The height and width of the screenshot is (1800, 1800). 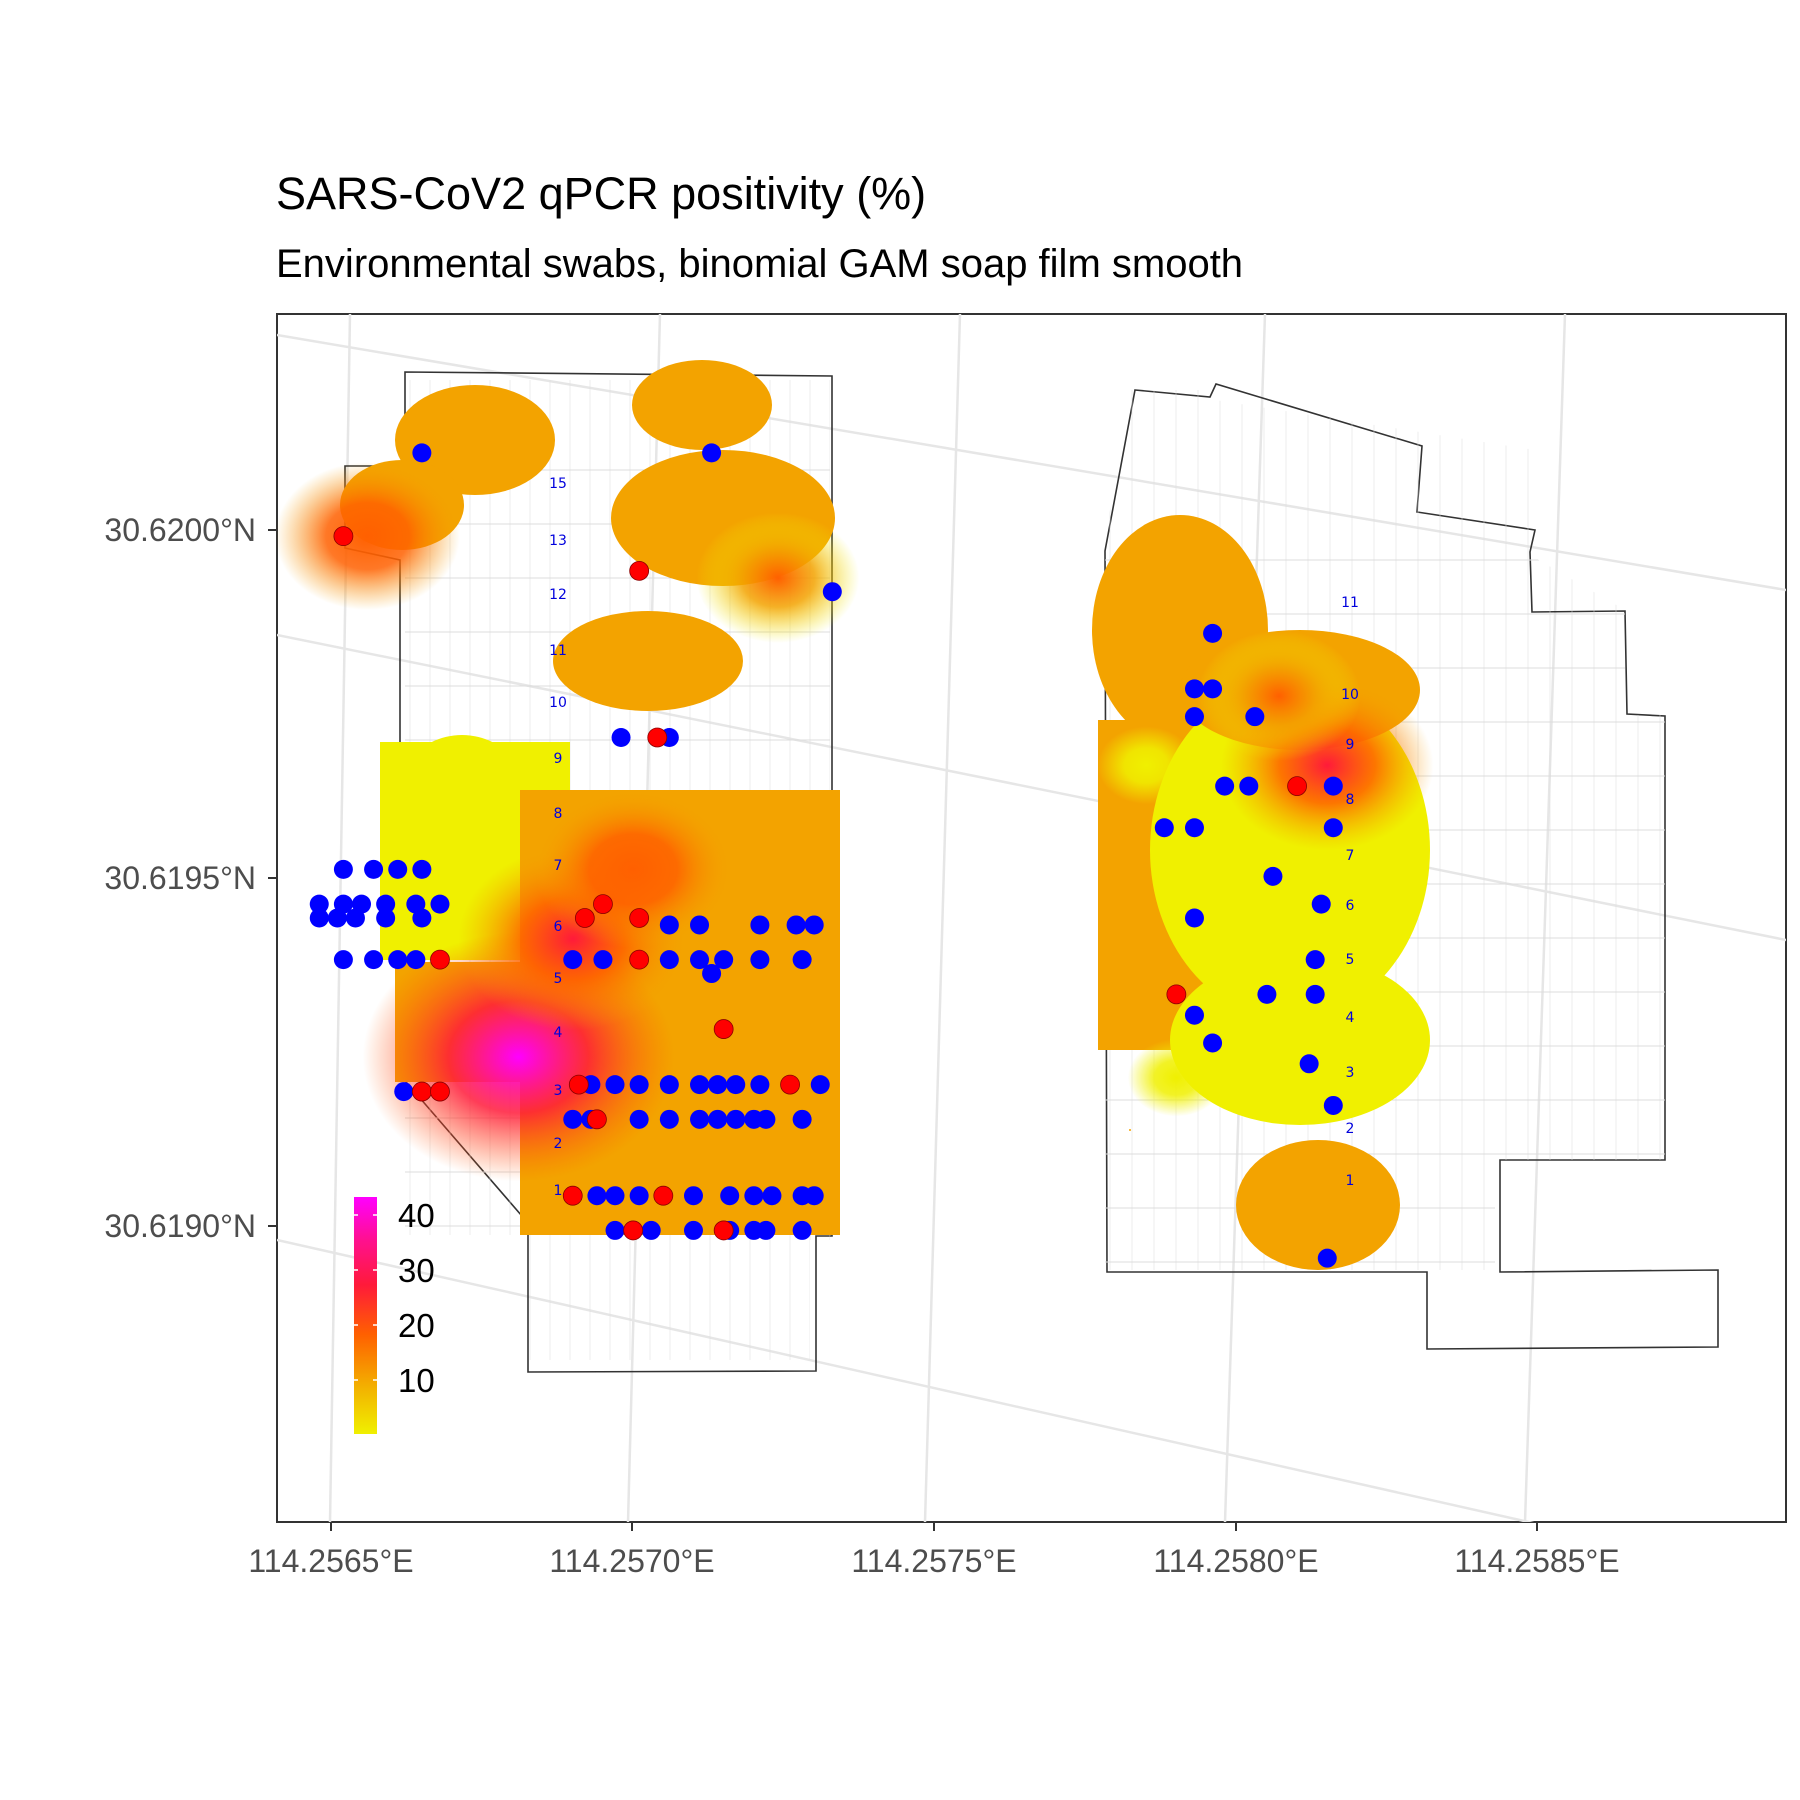 I want to click on row-label: 7, so click(x=558, y=866).